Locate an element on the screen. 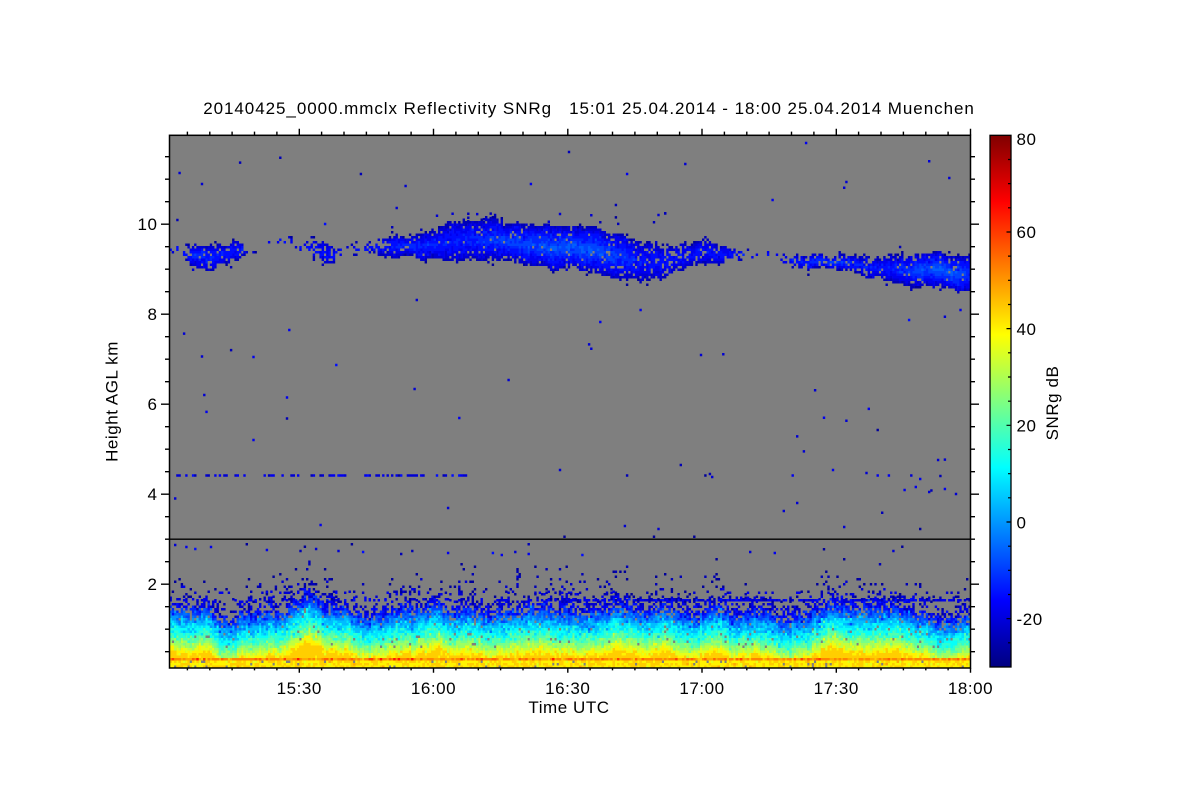 The image size is (1200, 805). svg-text: 2 is located at coordinates (152, 584).